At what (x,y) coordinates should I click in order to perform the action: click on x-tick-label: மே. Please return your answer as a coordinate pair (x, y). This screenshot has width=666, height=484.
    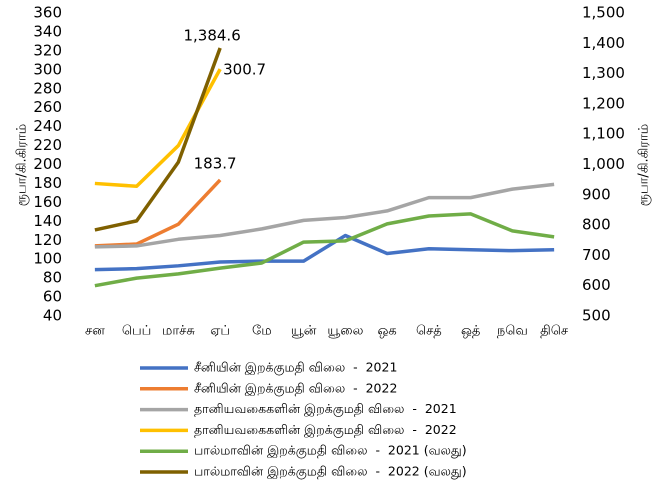
    Looking at the image, I should click on (262, 331).